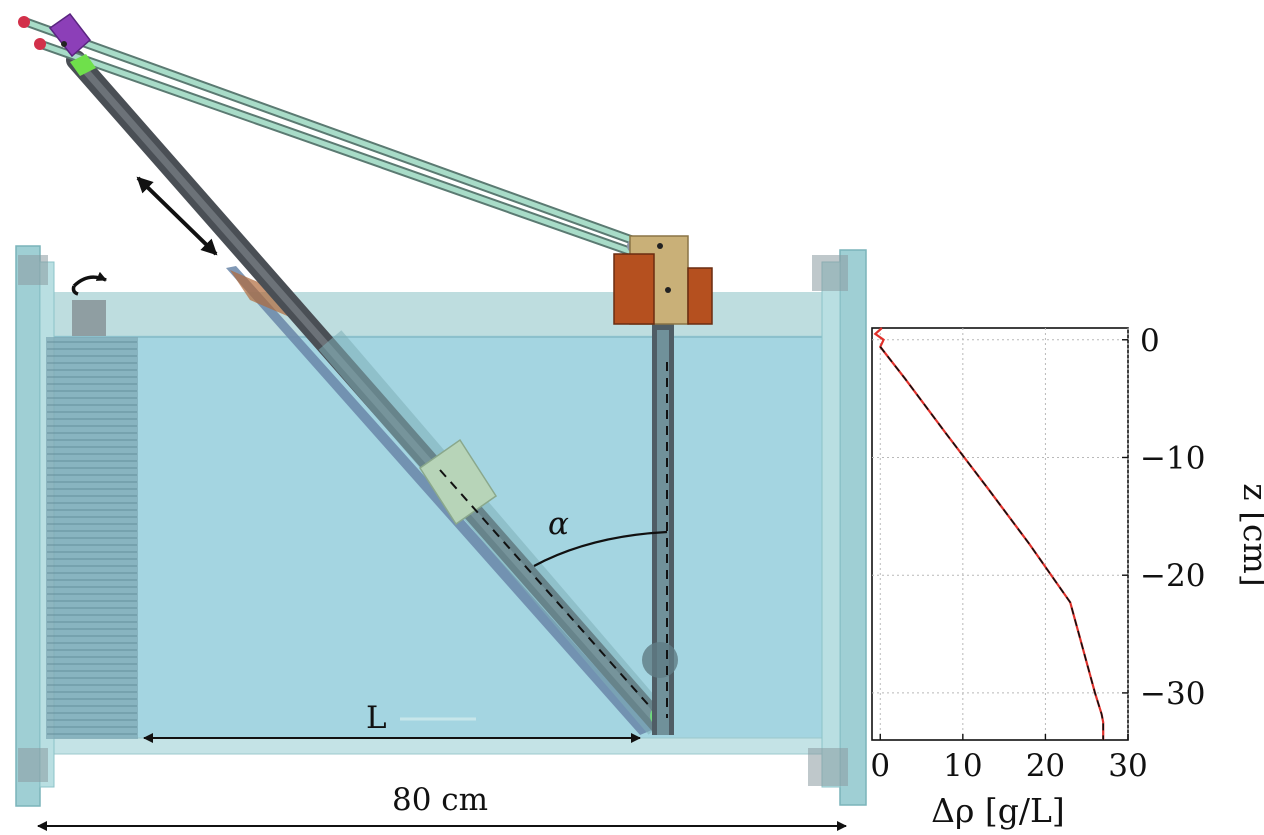 This screenshot has width=1264, height=835. I want to click on right-wall, so click(837, 527).